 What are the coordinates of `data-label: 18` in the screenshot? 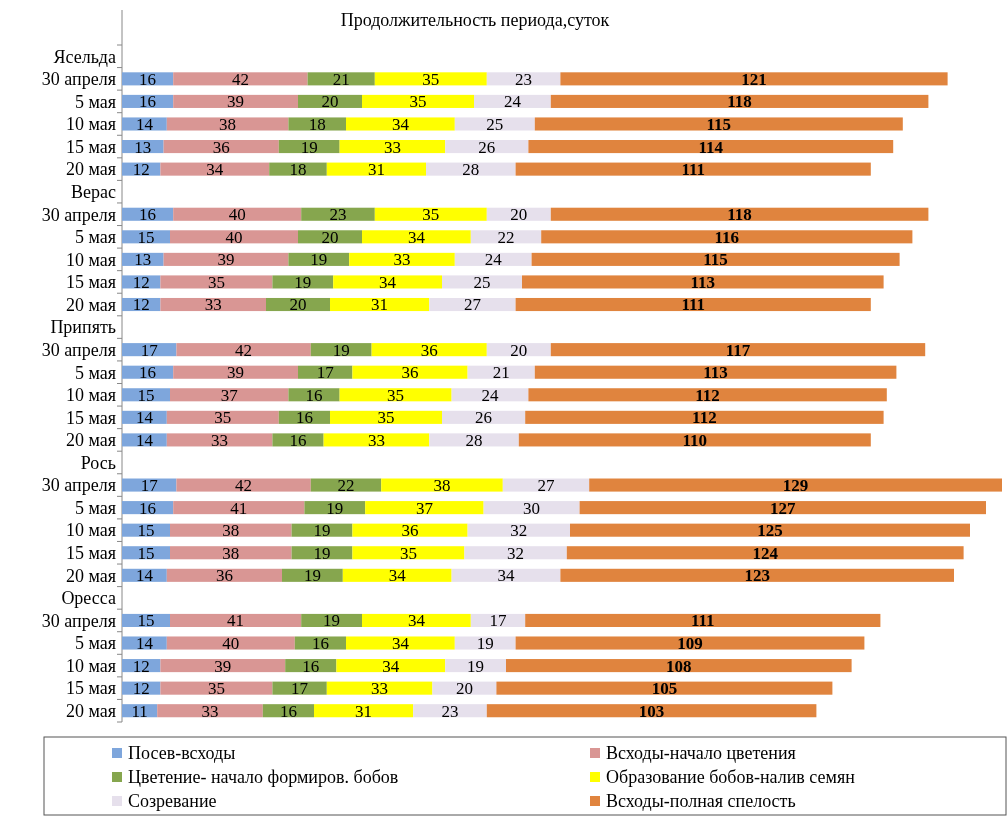 It's located at (298, 170).